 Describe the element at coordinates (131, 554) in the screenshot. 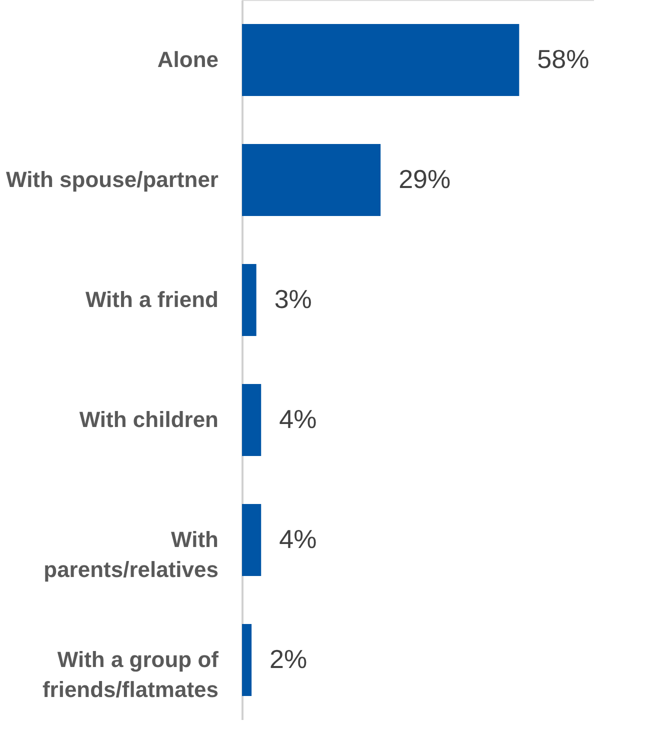

I see `y-tick-label: With parents/relatives` at that location.